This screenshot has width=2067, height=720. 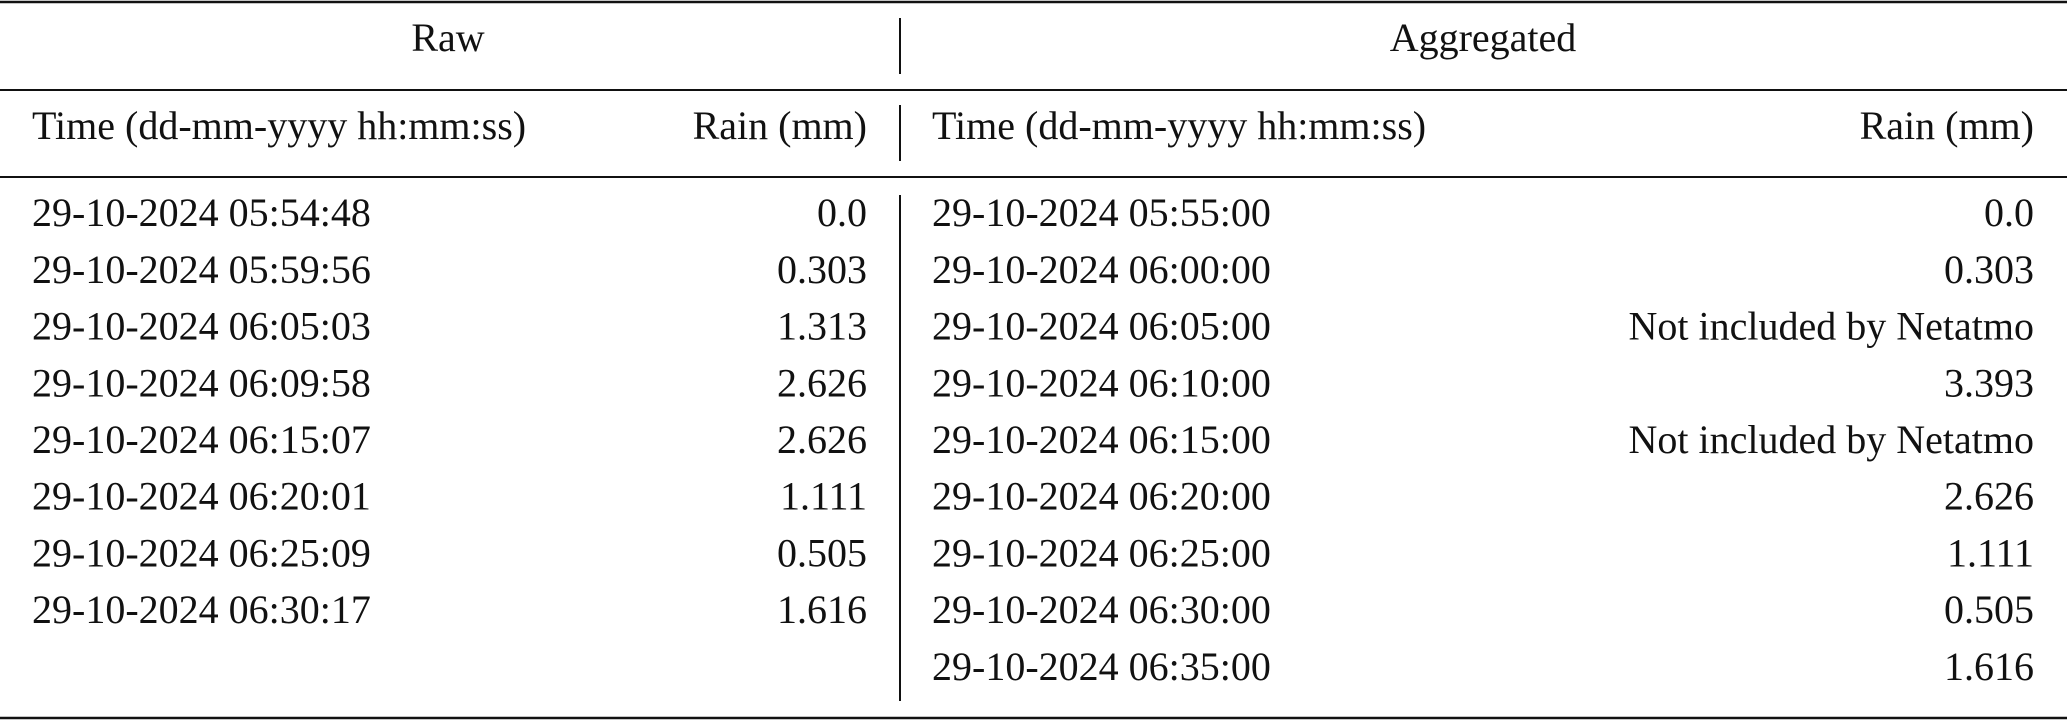 What do you see at coordinates (201, 609) in the screenshot?
I see `time-cell: 29-10-2024 06:30:17` at bounding box center [201, 609].